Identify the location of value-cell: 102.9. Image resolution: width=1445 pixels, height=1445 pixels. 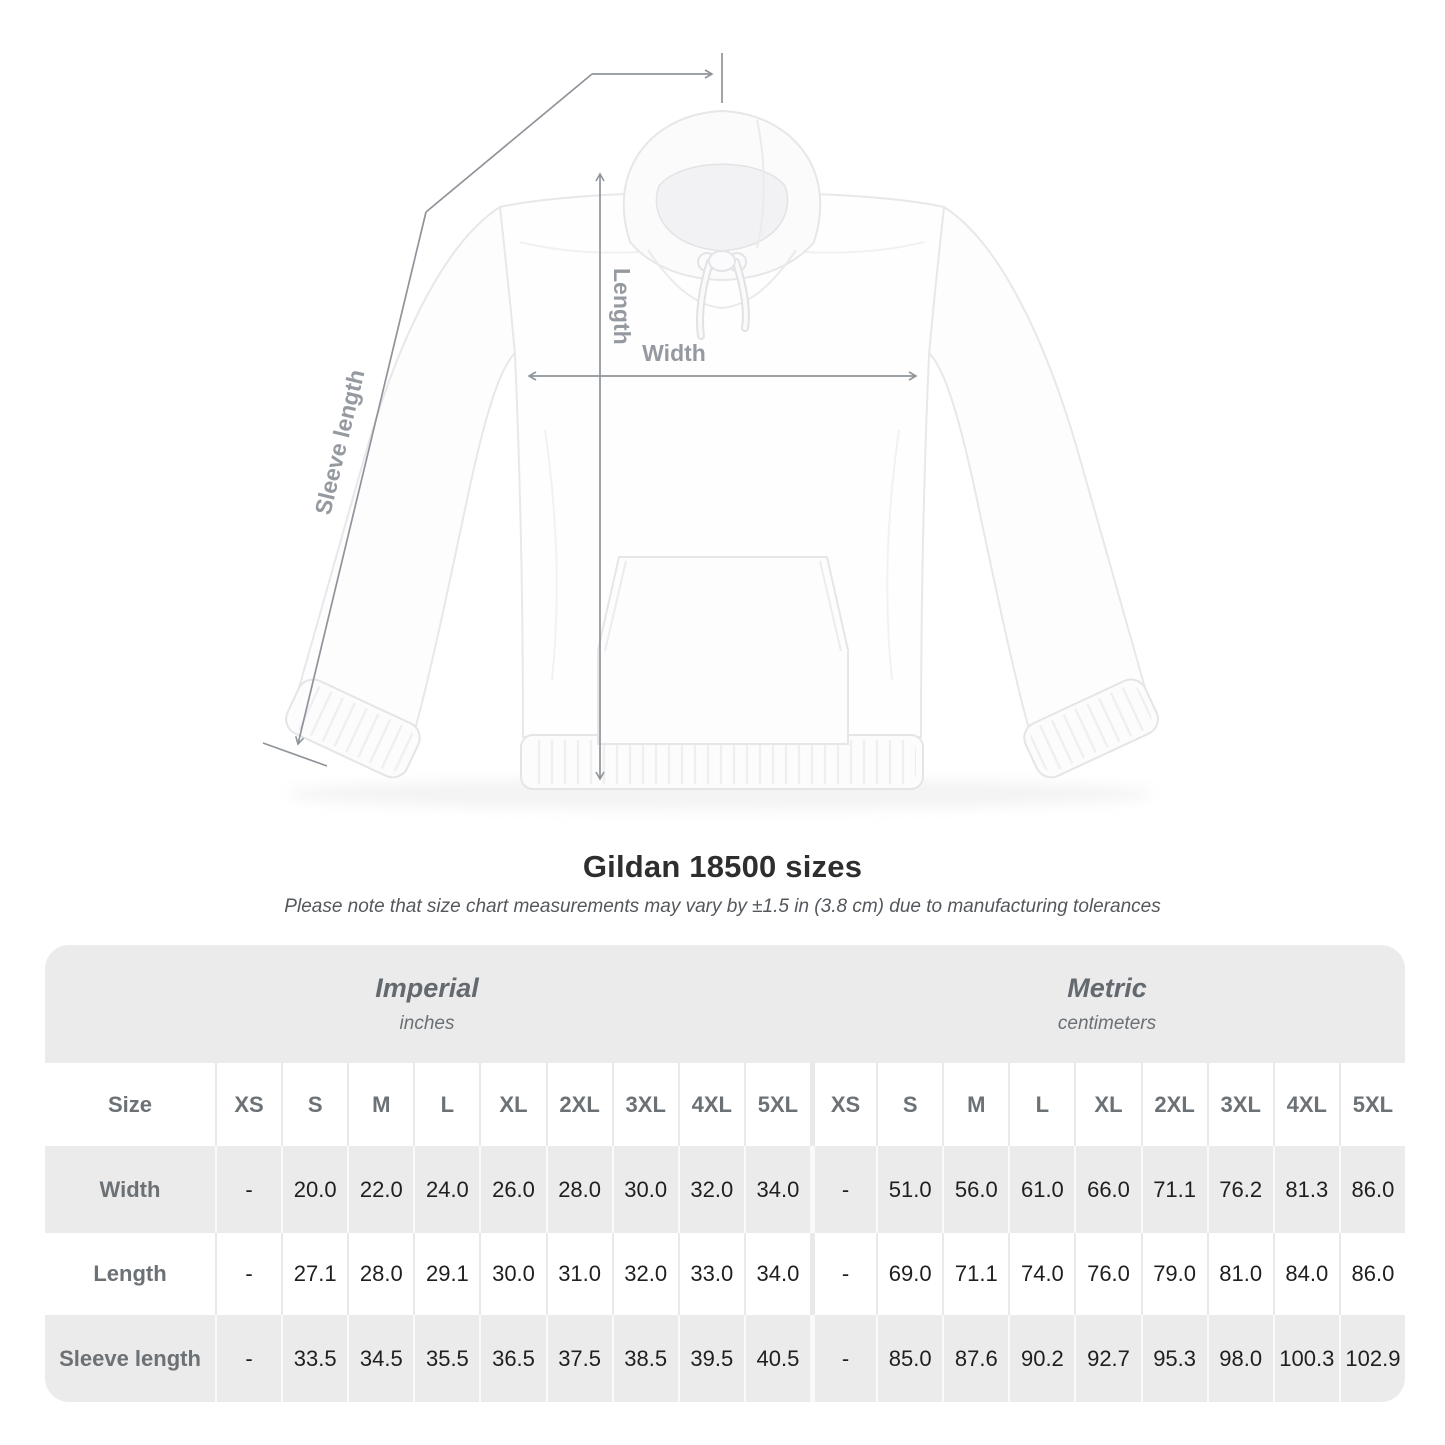
(1371, 1358).